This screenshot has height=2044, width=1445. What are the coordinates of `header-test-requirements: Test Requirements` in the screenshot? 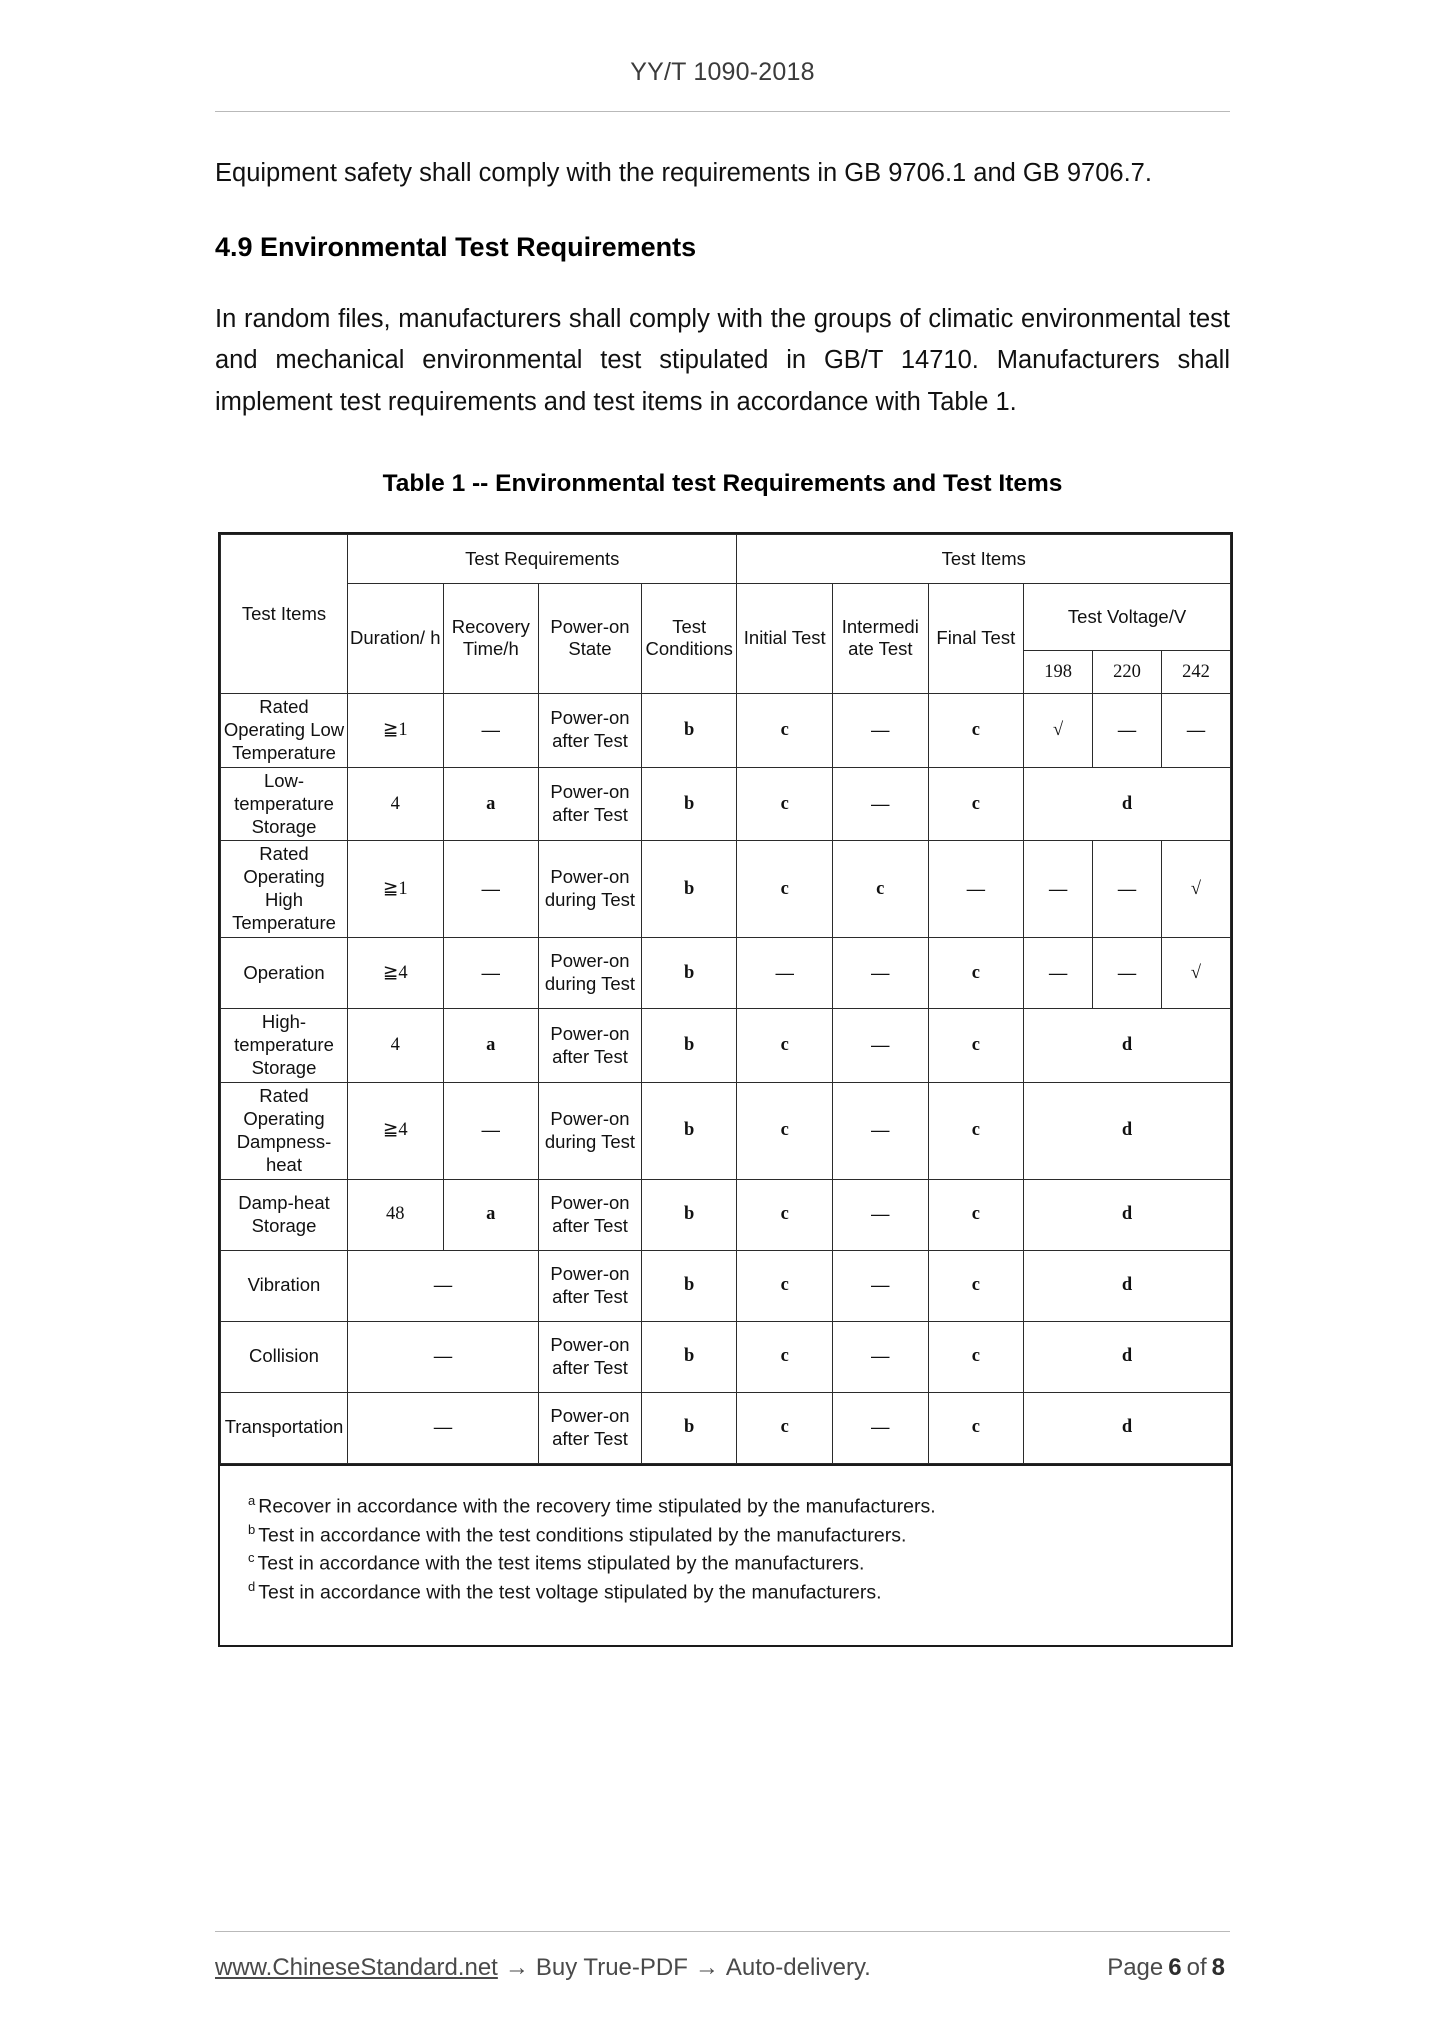 It's located at (542, 558).